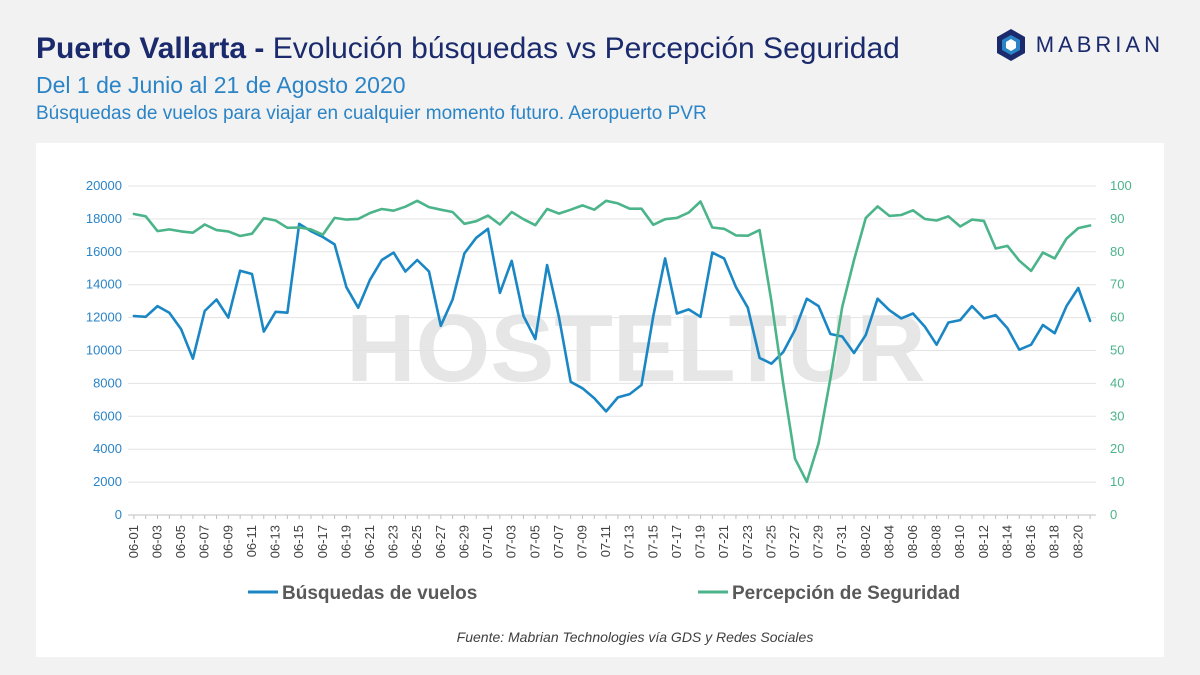 This screenshot has height=675, width=1200. What do you see at coordinates (416, 541) in the screenshot?
I see `x-tick-label: 06-25` at bounding box center [416, 541].